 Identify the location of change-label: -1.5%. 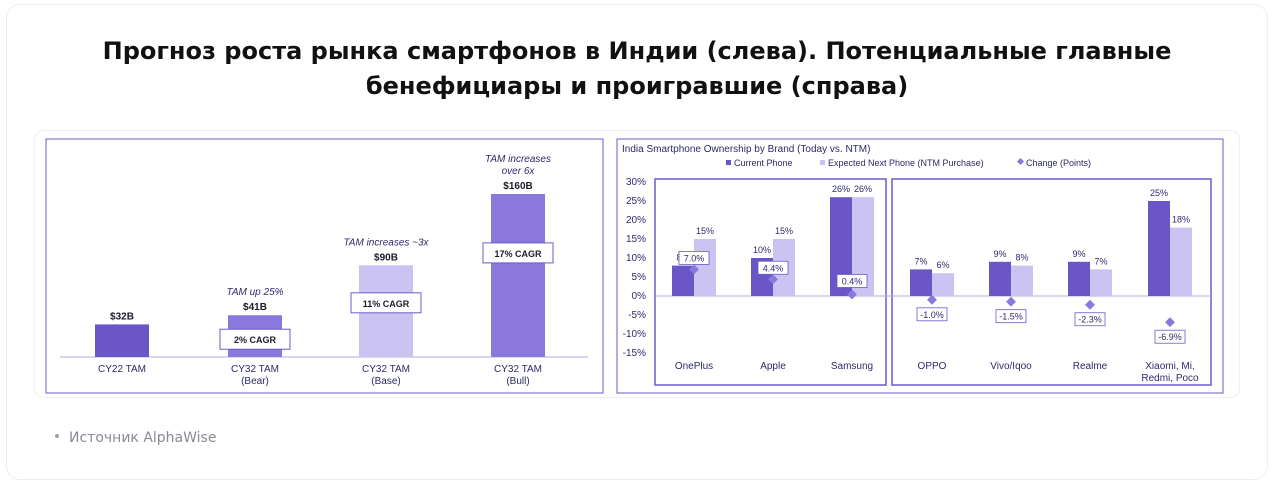
(1011, 317).